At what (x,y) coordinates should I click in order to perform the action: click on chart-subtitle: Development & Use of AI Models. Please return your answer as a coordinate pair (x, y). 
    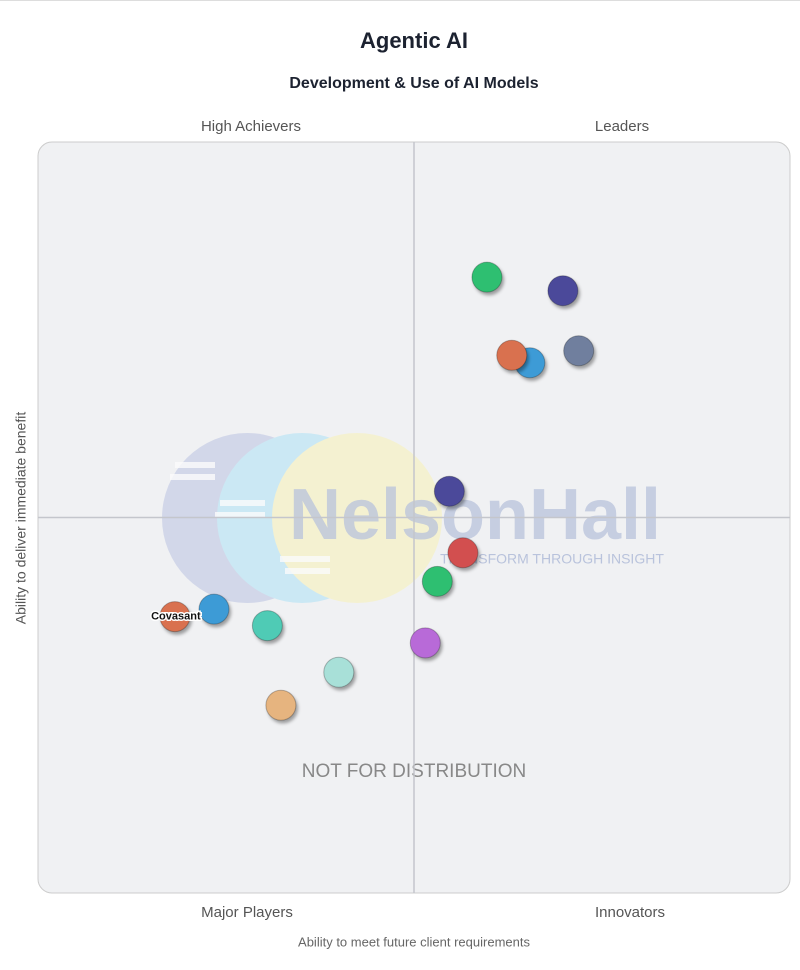
    Looking at the image, I should click on (413, 83).